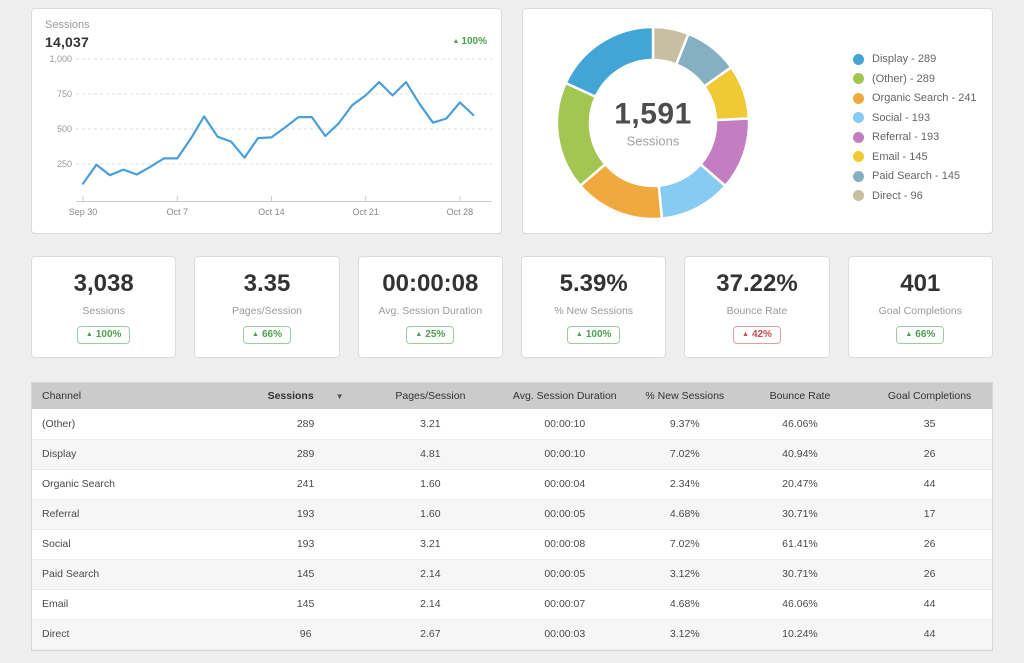 The image size is (1024, 663). I want to click on sessions-delta-badge: ▲ 100%, so click(469, 41).